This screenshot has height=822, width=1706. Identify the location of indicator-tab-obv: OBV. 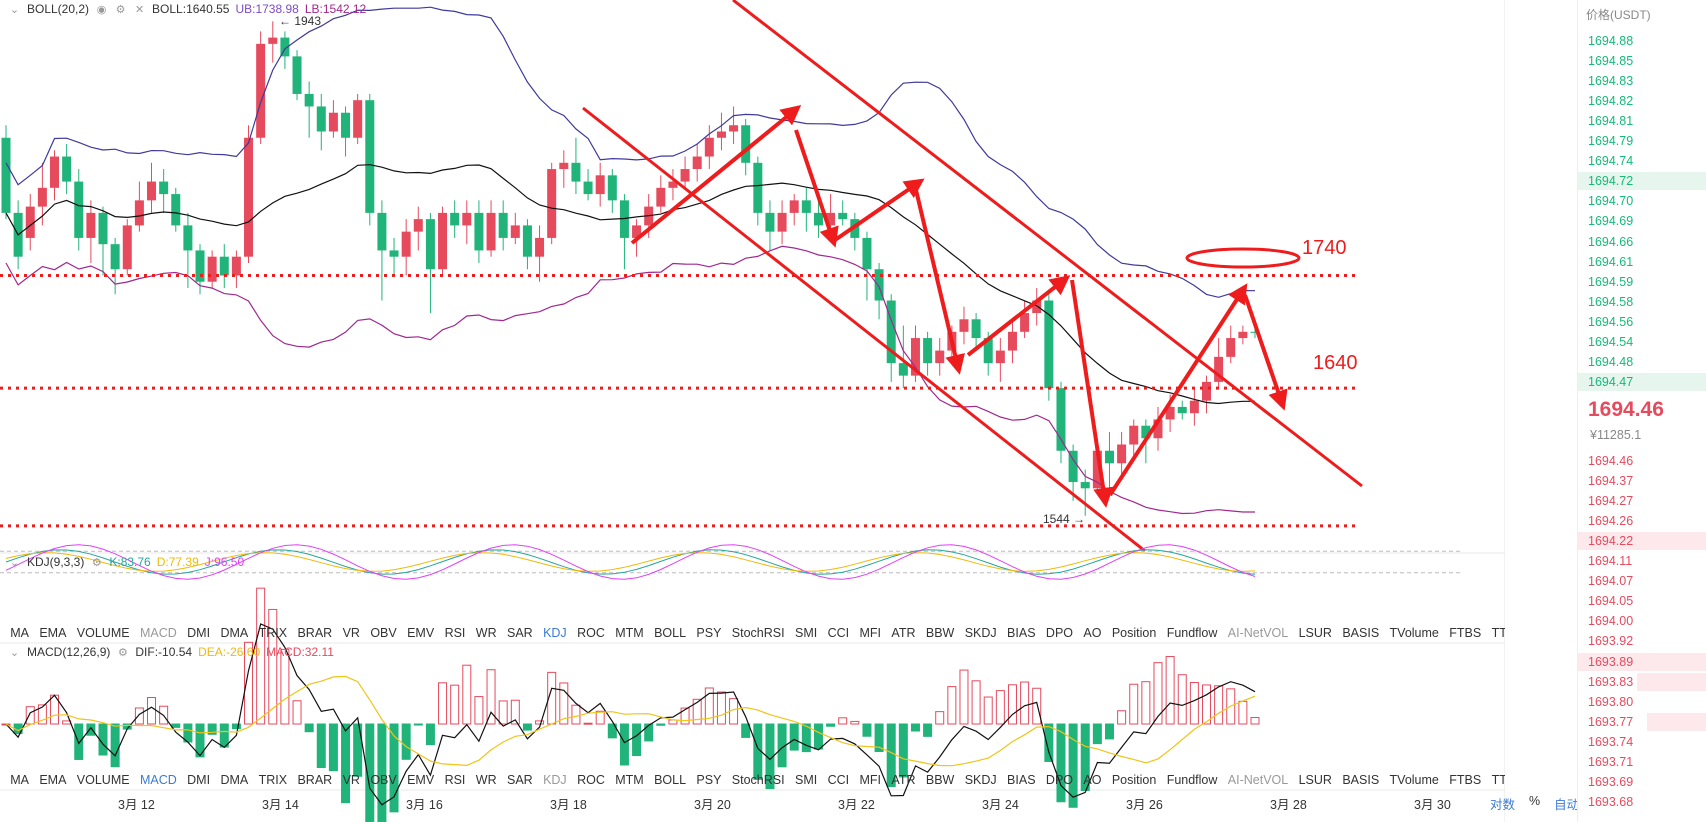
(383, 633).